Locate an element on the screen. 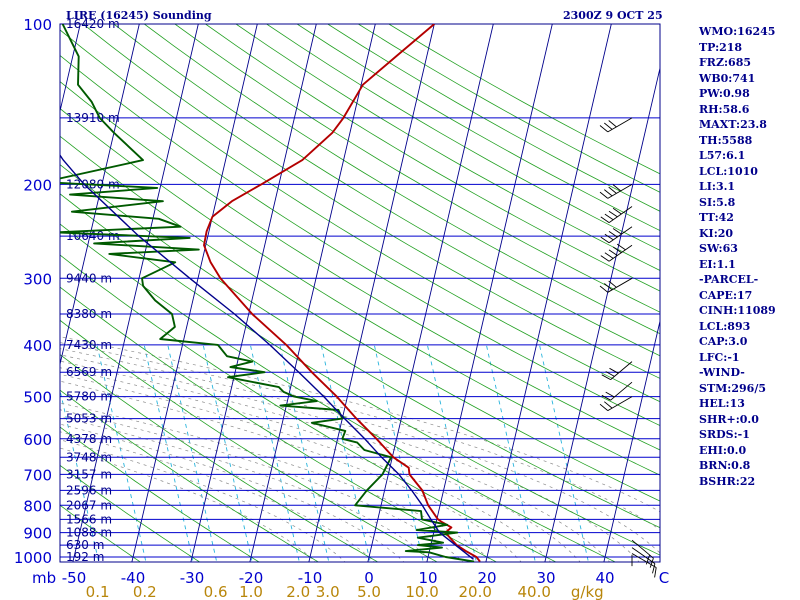 Image resolution: width=800 pixels, height=600 pixels. pressure-tick-label: 900 is located at coordinates (37, 534).